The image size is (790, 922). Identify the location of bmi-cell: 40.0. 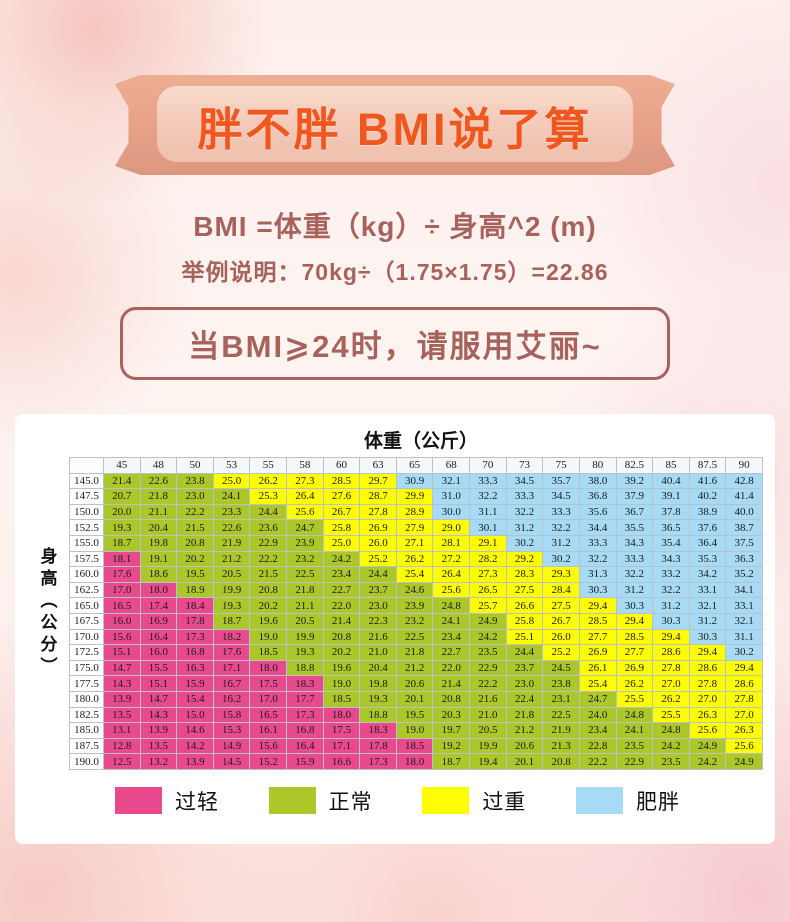
(744, 512).